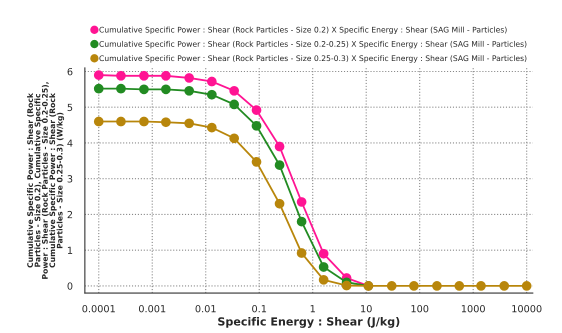 The width and height of the screenshot is (562, 333). I want to click on y-tick-label: 4, so click(70, 143).